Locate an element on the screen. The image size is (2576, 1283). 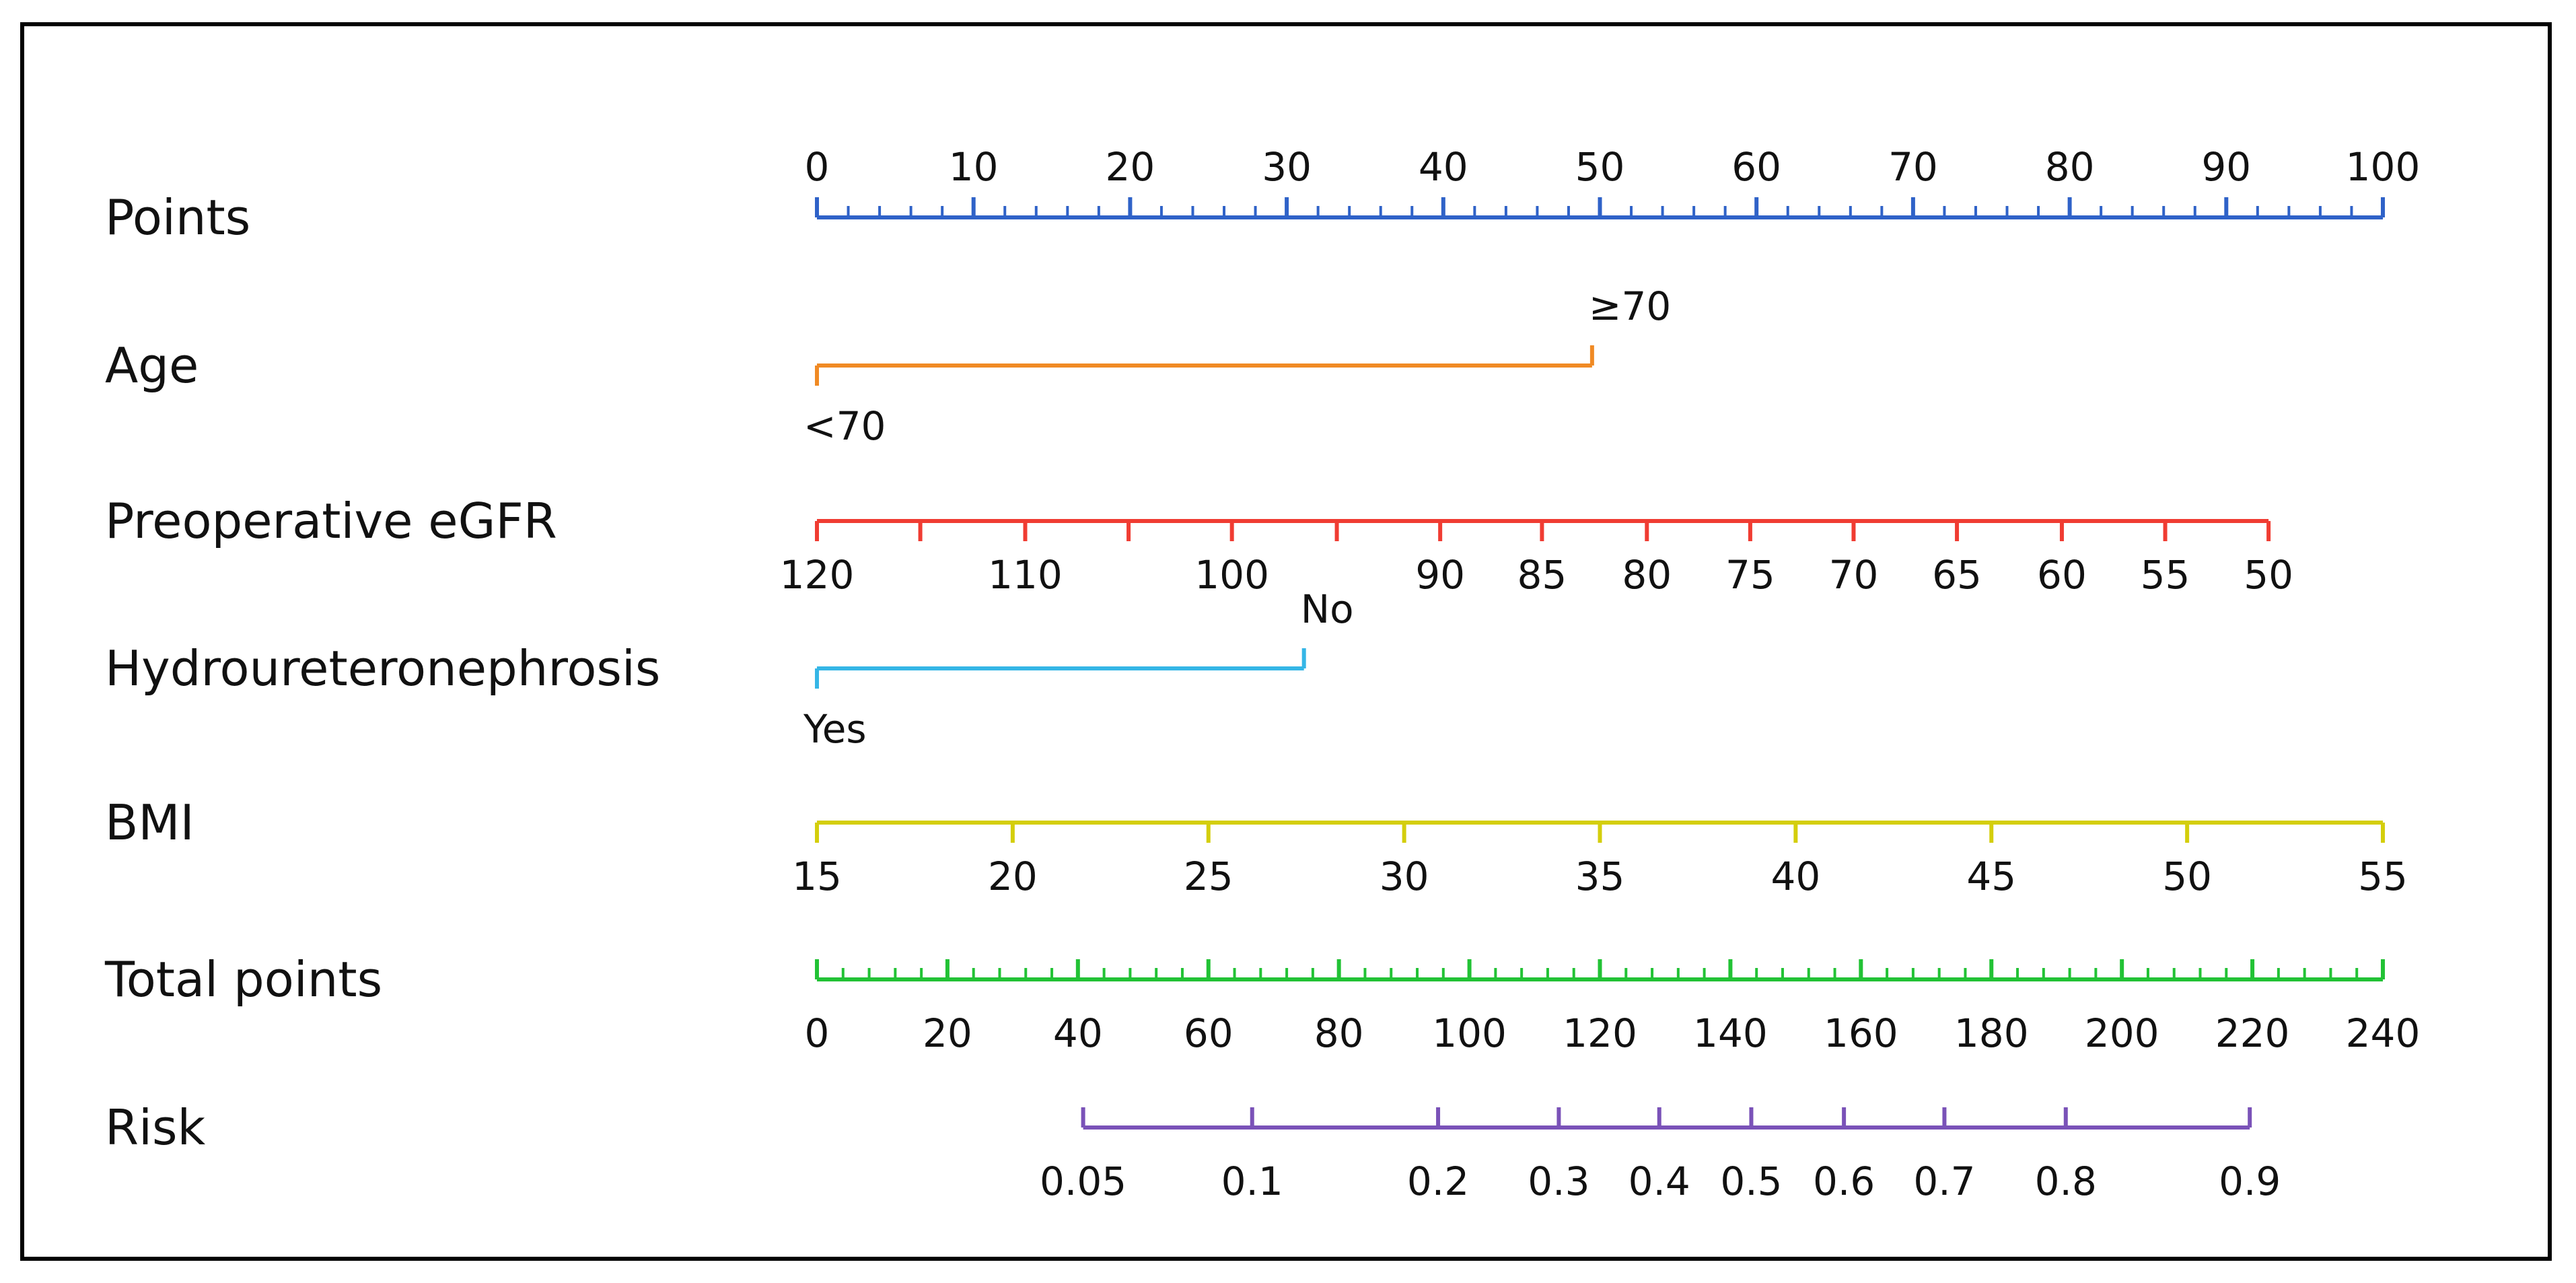
tick-label-points-5: 50 is located at coordinates (1600, 167).